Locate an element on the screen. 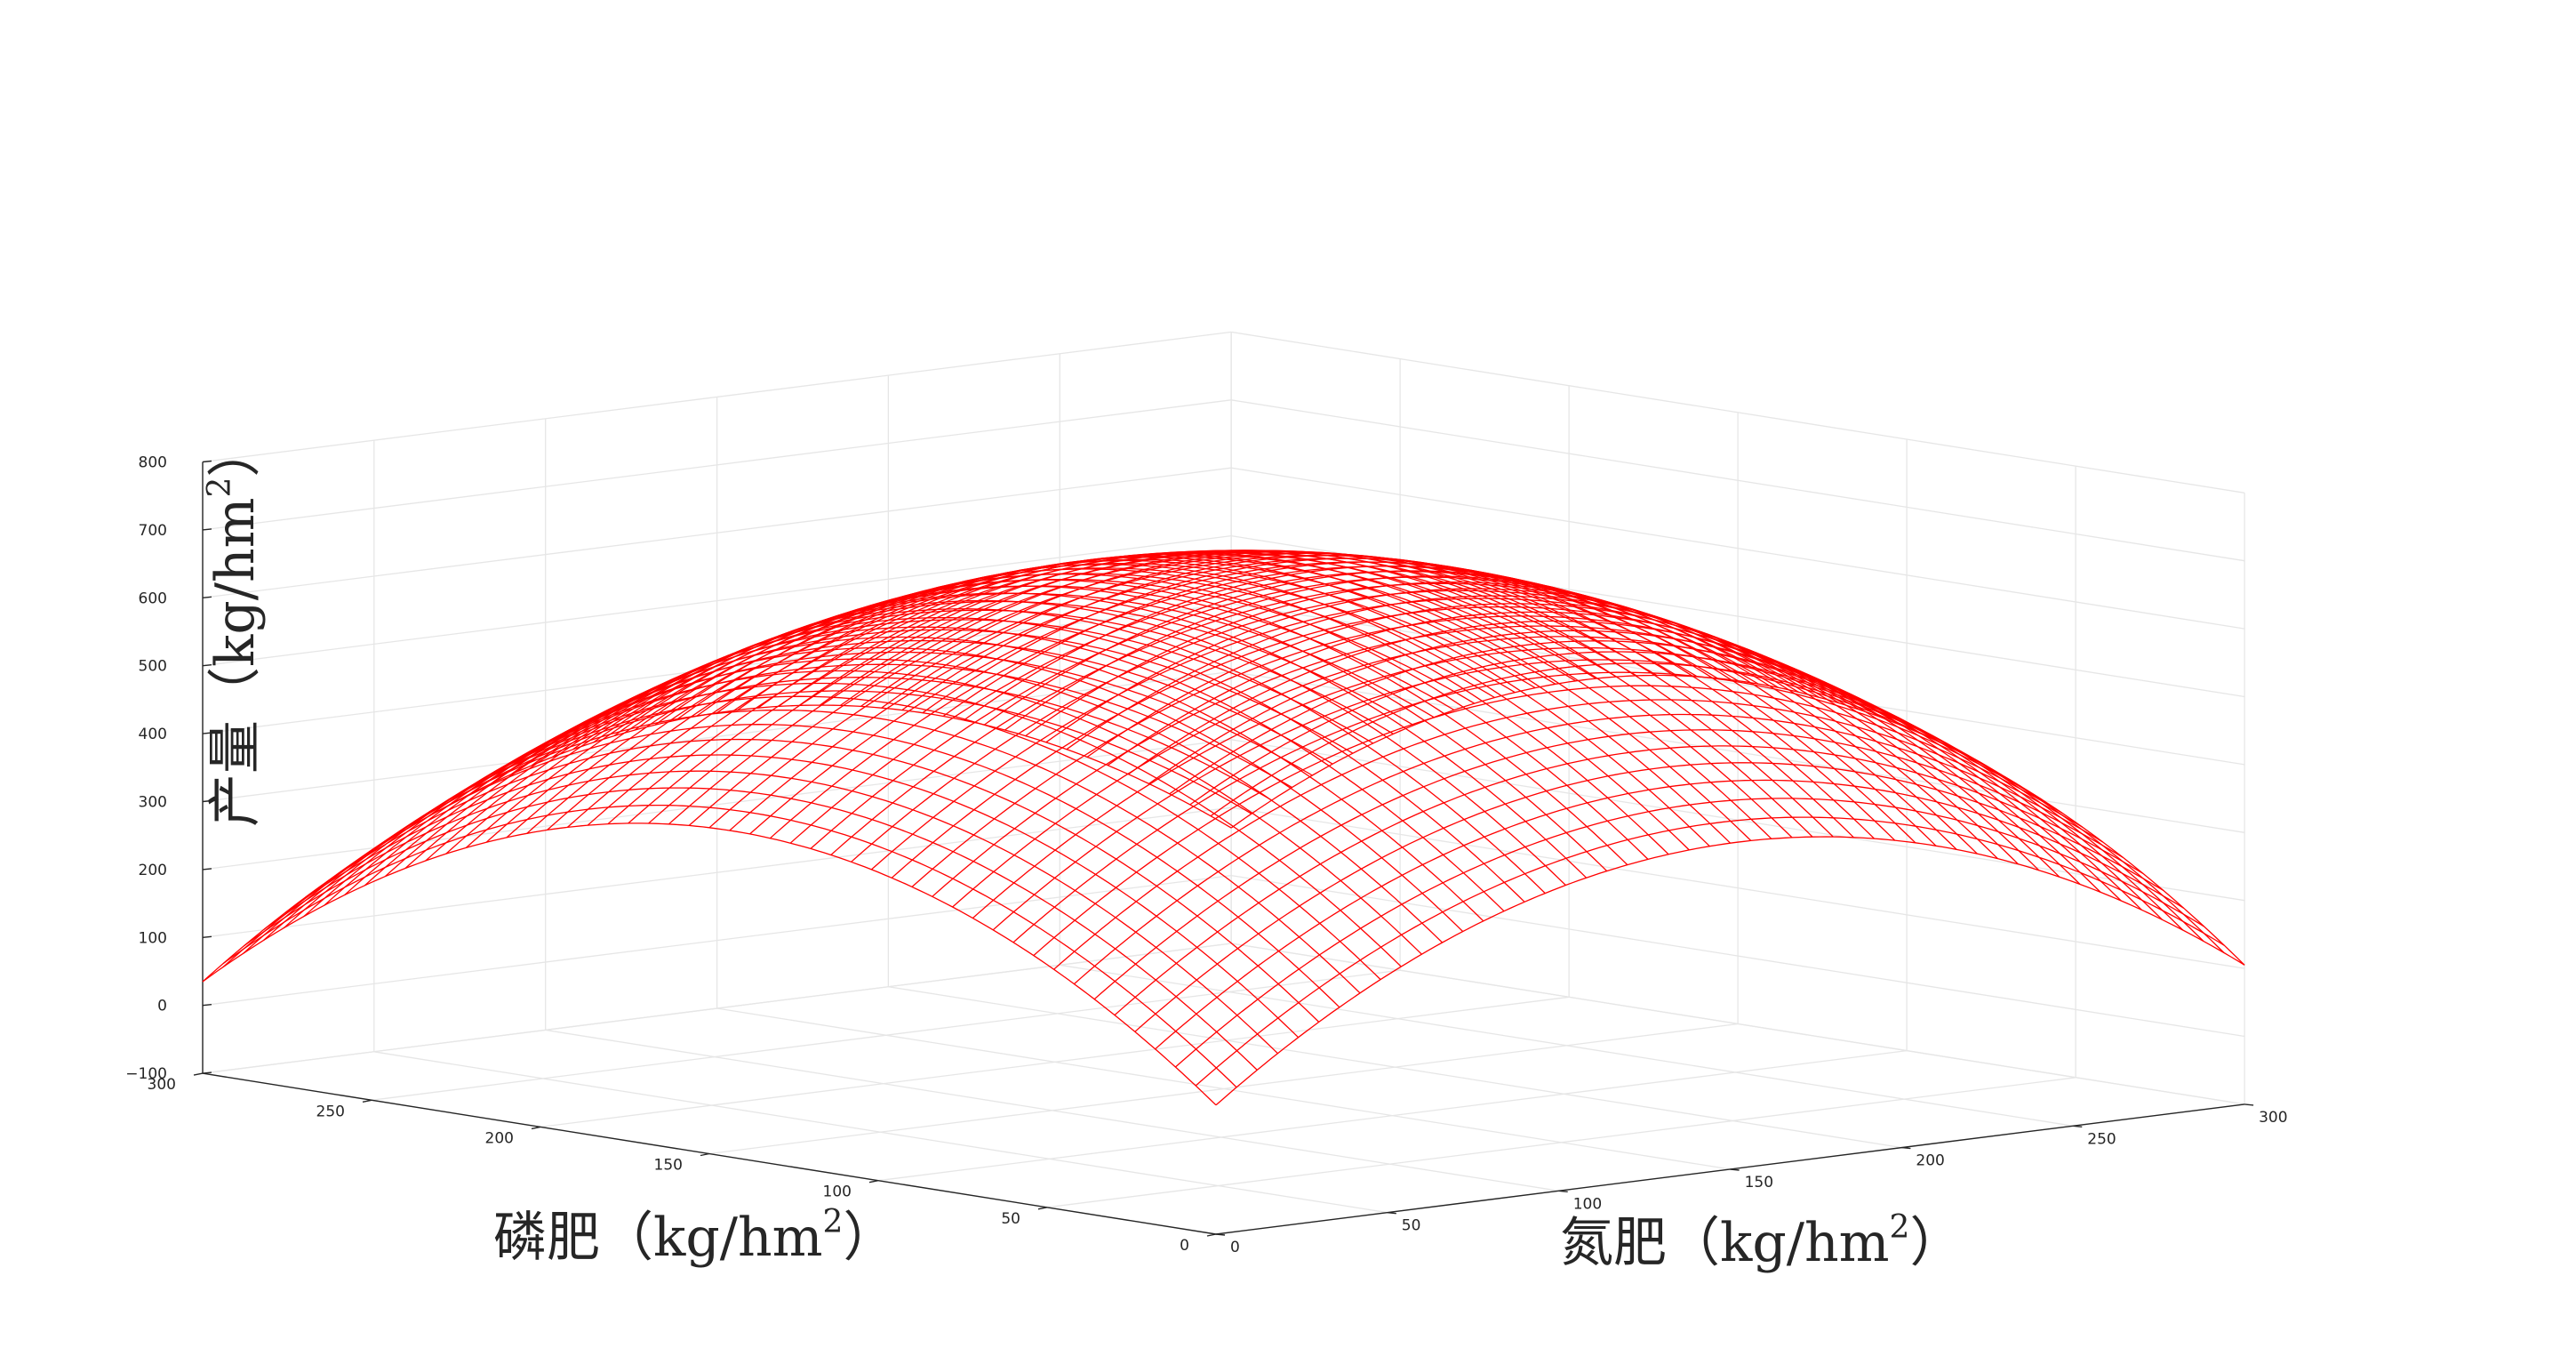  z-axis-label-text: 产量（kg/hm is located at coordinates (235, 662).